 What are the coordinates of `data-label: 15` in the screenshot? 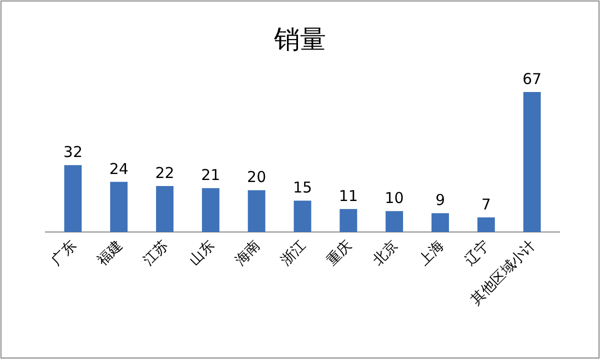 It's located at (302, 187).